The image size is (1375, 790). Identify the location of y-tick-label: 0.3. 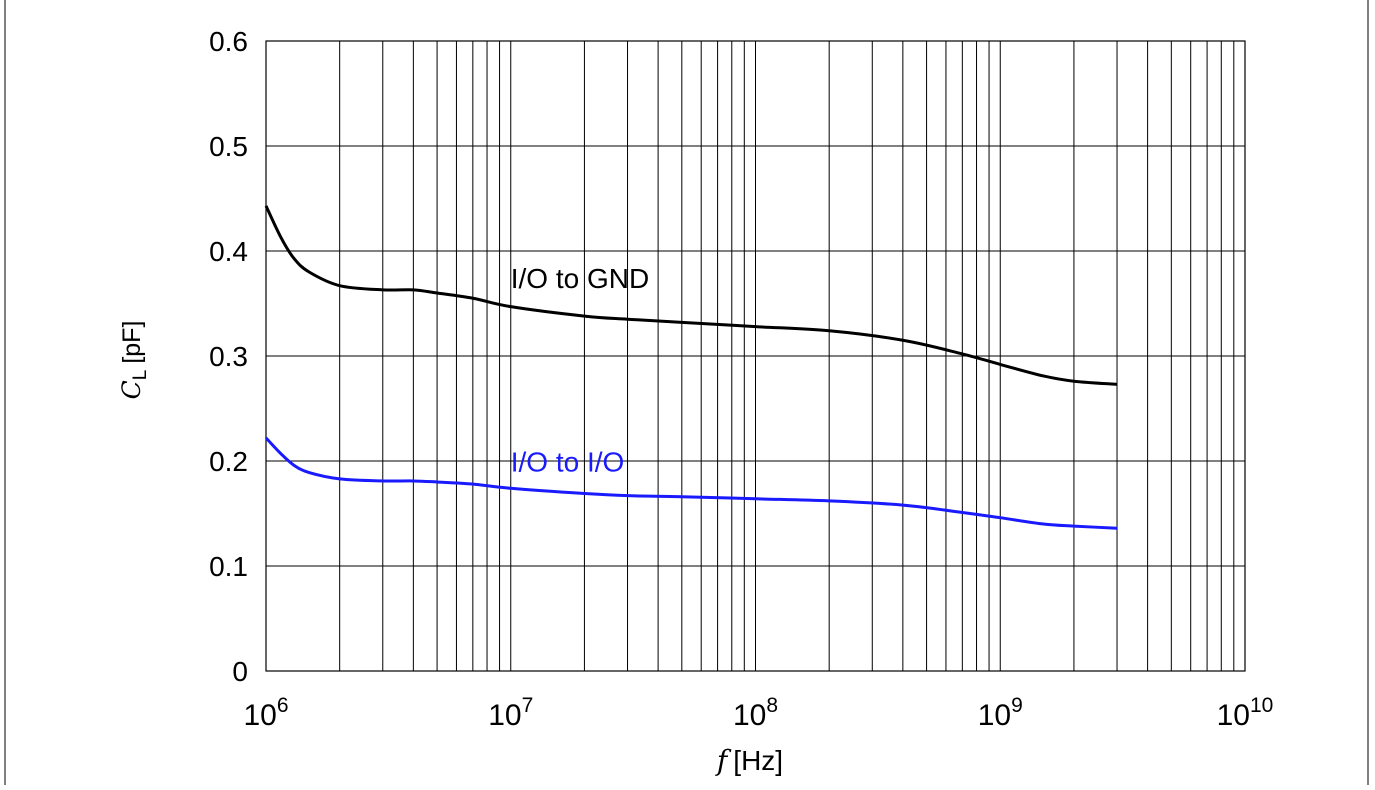
(228, 356).